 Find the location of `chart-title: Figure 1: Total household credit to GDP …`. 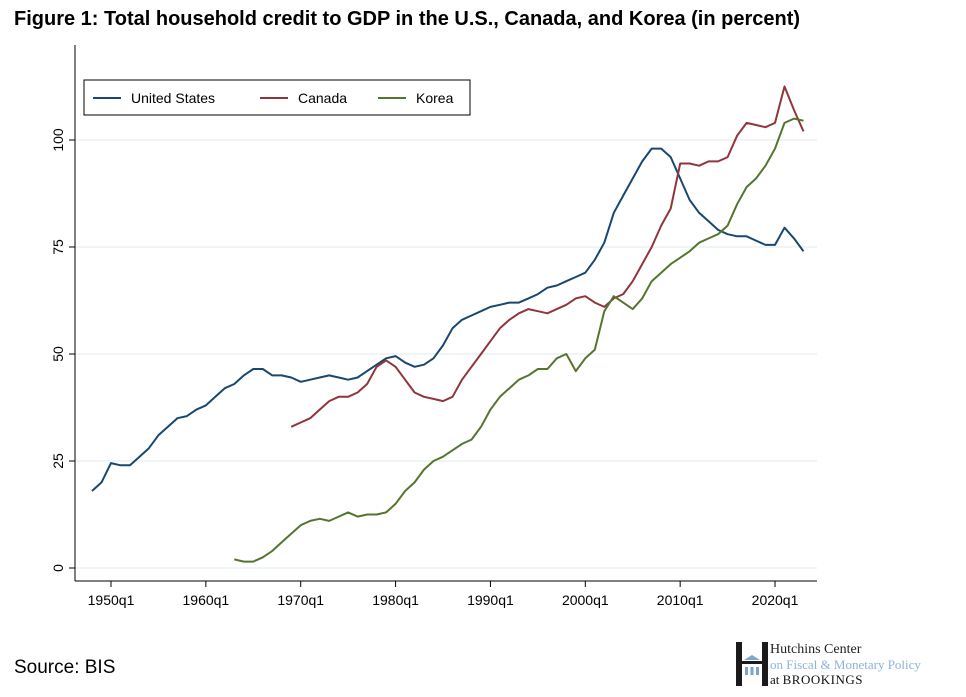

chart-title: Figure 1: Total household credit to GDP … is located at coordinates (407, 19).